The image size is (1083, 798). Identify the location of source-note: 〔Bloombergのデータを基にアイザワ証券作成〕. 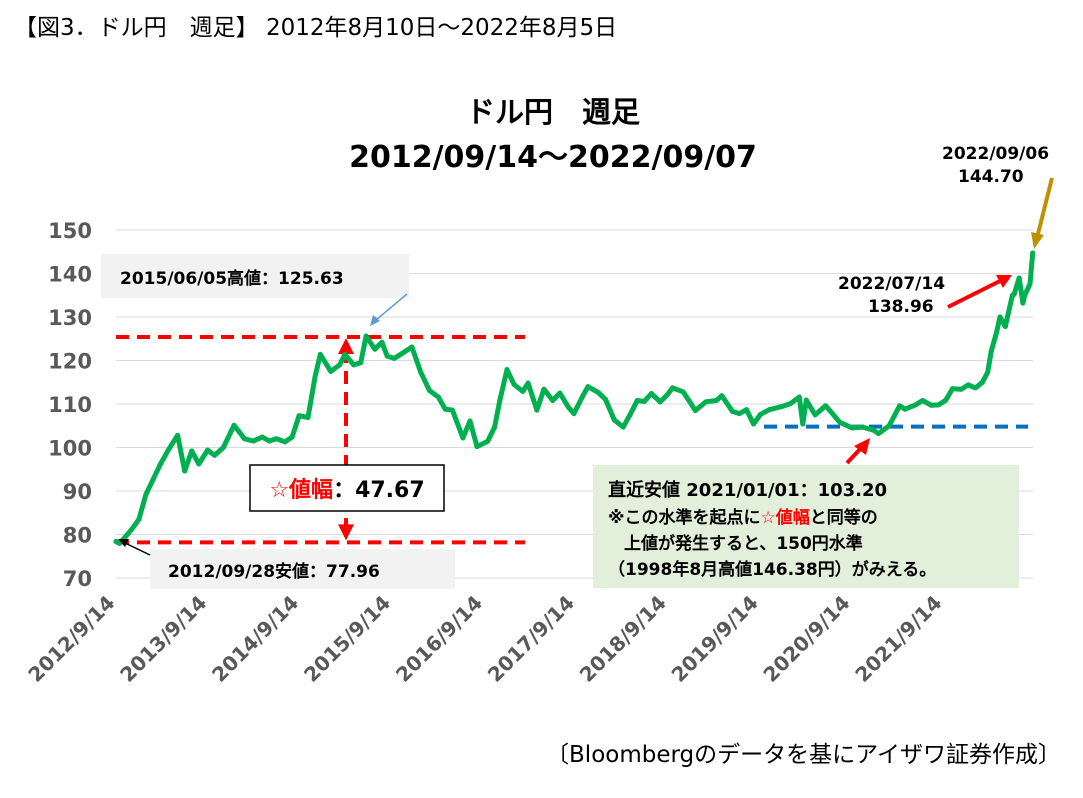
(803, 755).